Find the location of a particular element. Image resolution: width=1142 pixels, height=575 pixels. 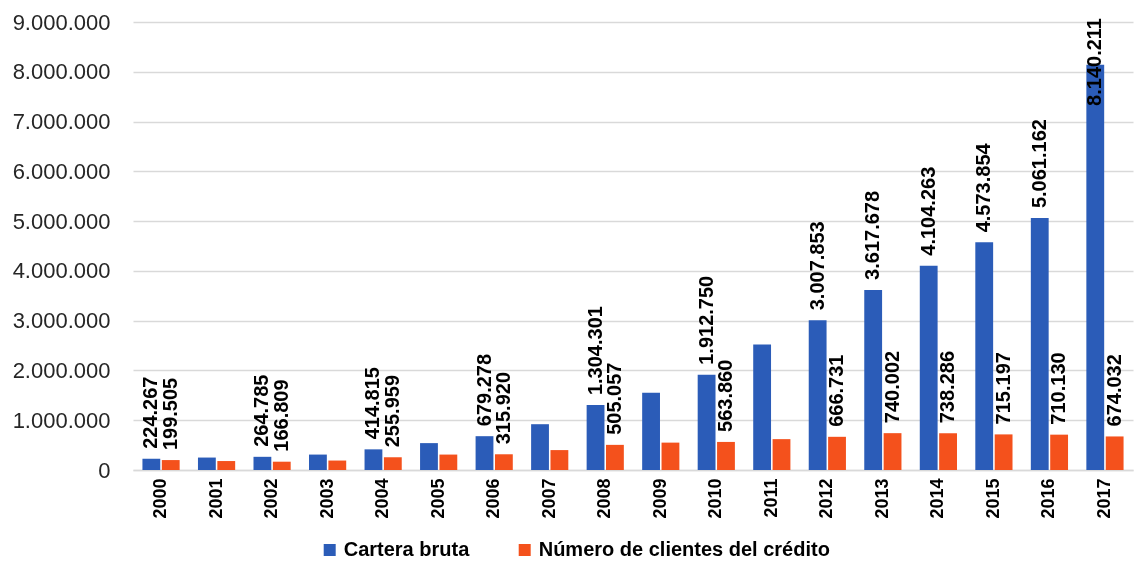

x-tick-label: 2014 is located at coordinates (937, 498).